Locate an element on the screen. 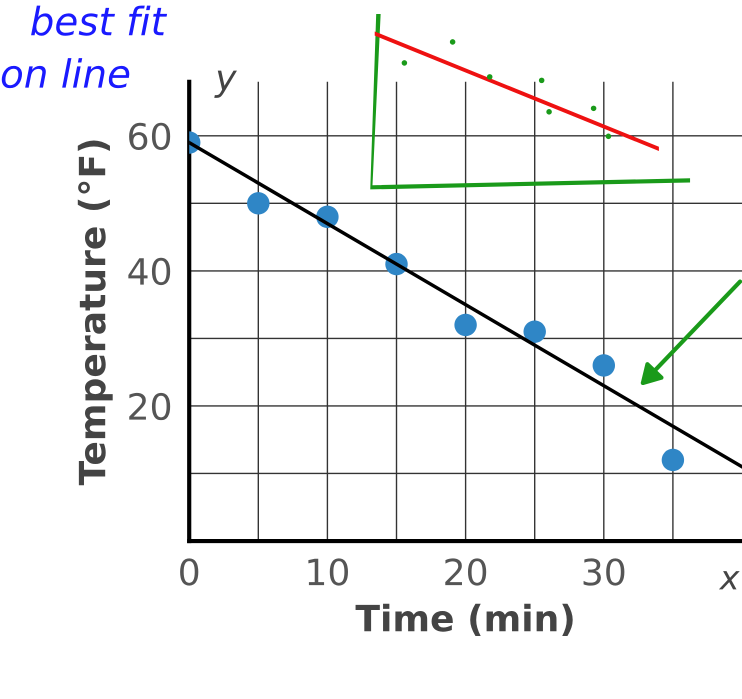 The height and width of the screenshot is (699, 742). text: on line is located at coordinates (66, 73).